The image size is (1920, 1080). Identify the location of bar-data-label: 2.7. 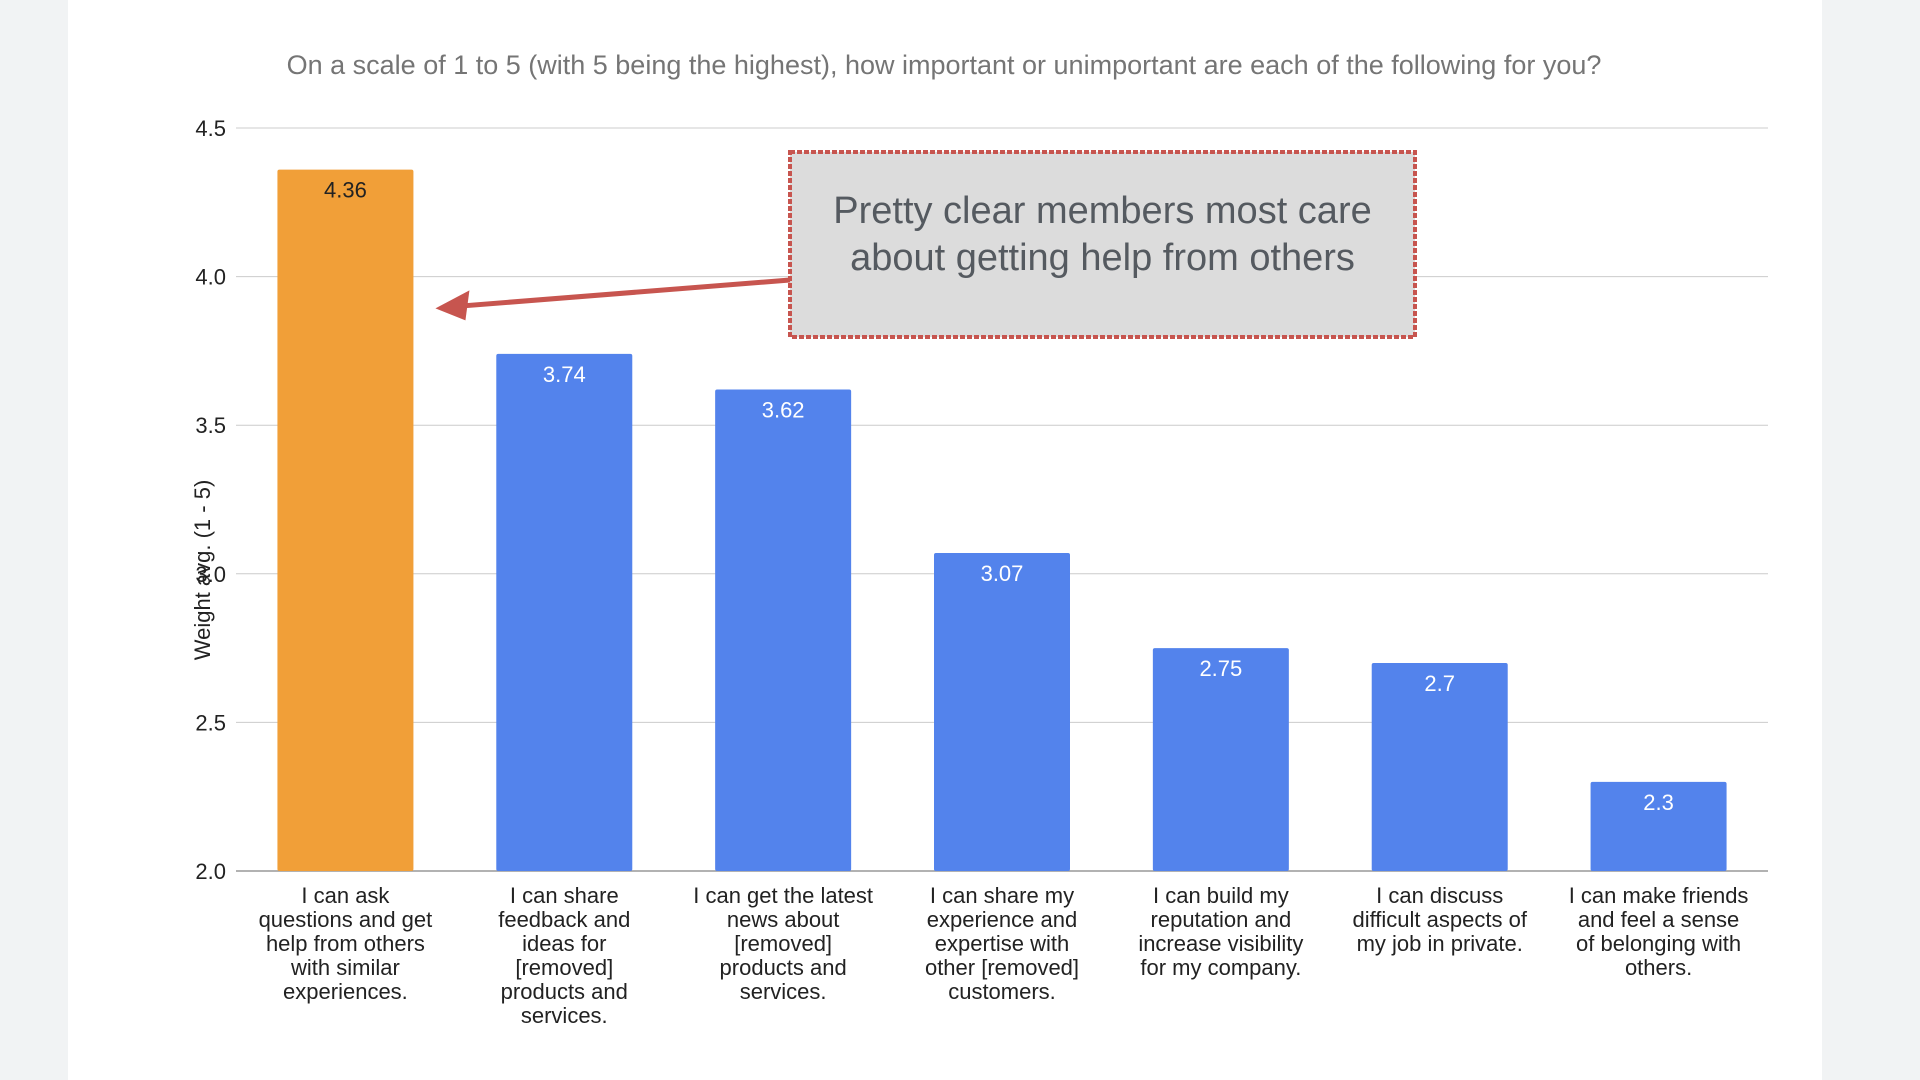
(1439, 683).